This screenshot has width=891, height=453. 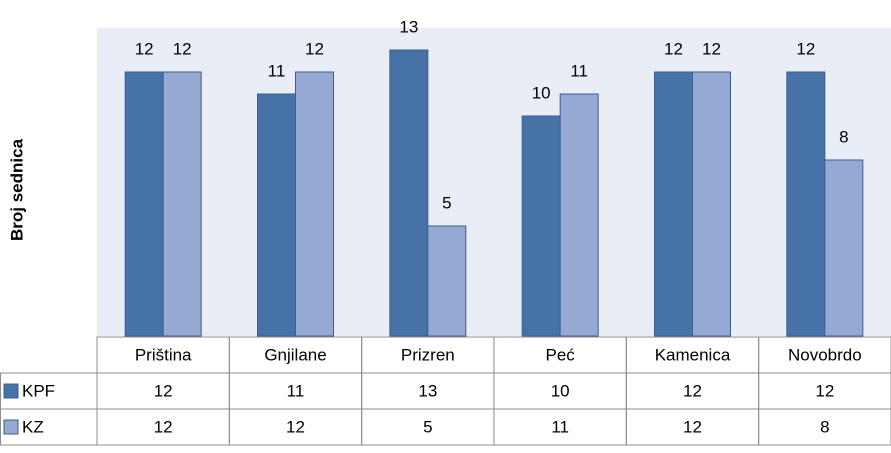 I want to click on category-label: Novobrdo, so click(x=825, y=354).